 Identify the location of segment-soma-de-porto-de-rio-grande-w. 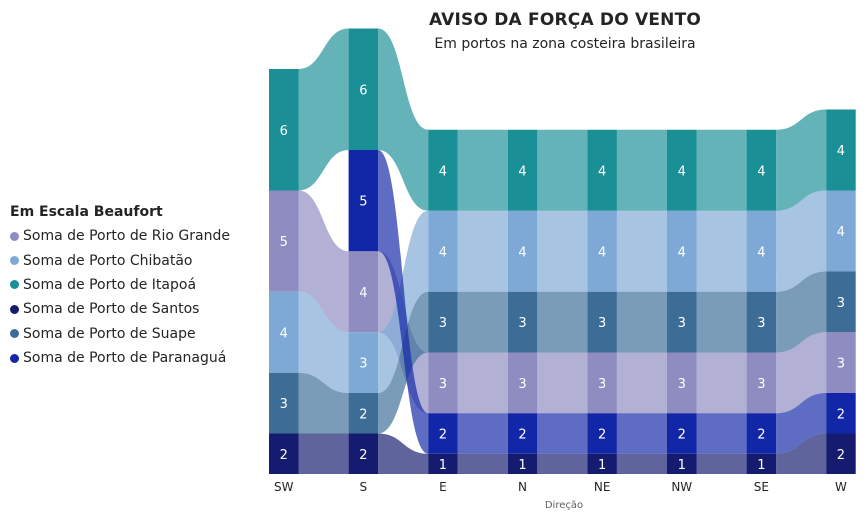
(841, 362).